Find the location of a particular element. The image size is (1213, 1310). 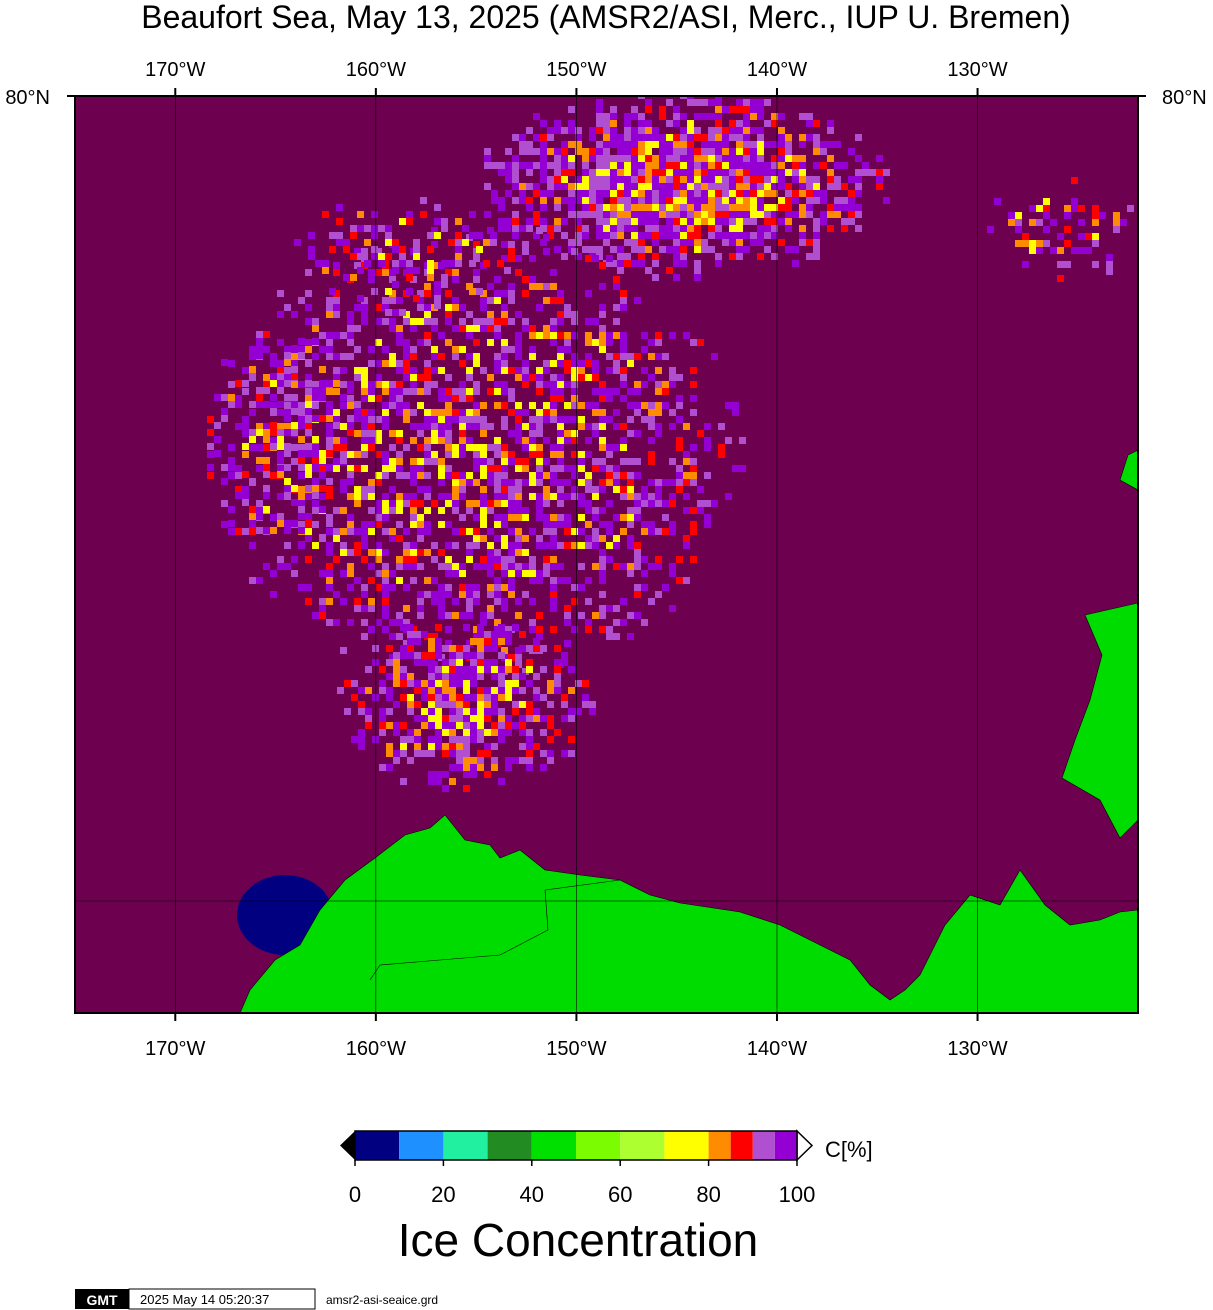

colorbar-frame is located at coordinates (576, 1145).